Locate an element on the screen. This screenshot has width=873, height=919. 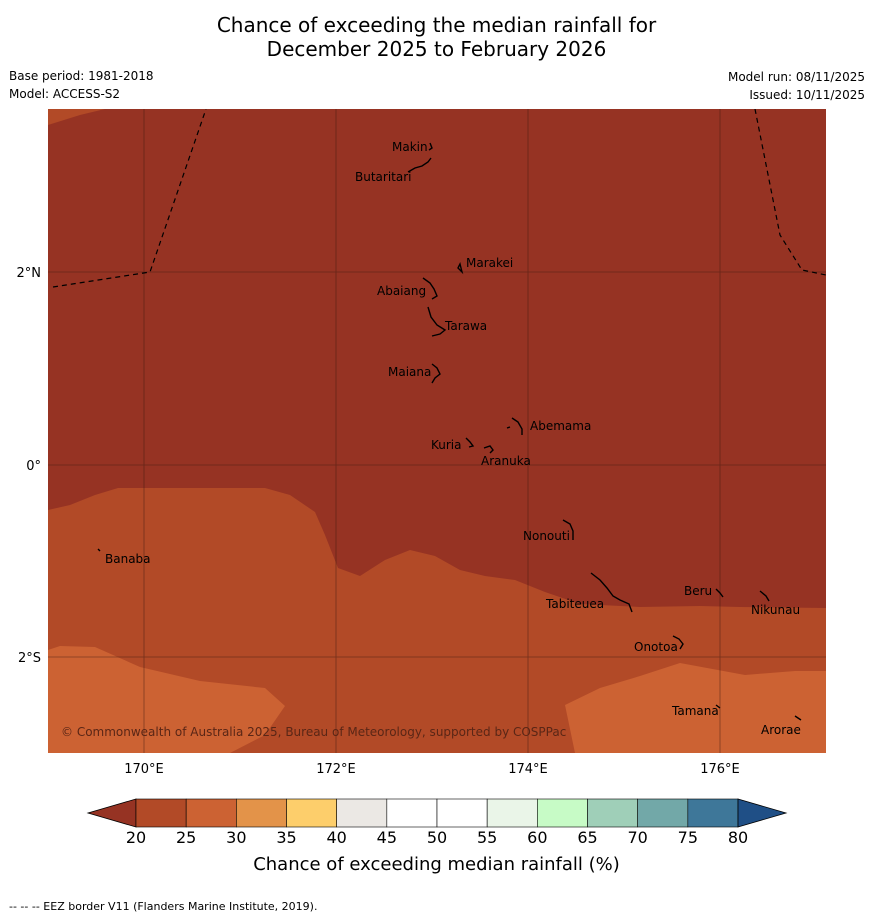
model-name: Model: ACCESS-S2 is located at coordinates (65, 94).